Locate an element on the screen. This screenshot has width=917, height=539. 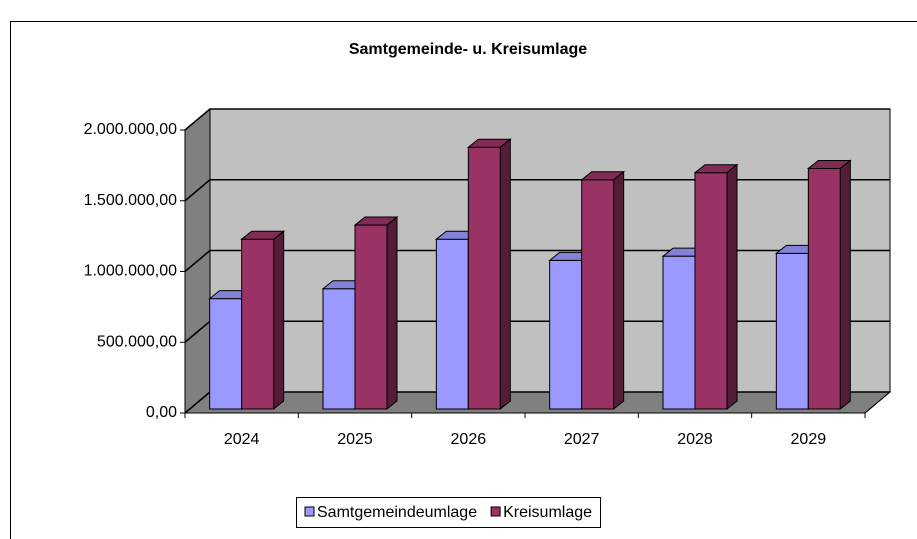
chart-title: Samtgemeinde- u. Kreisumlage is located at coordinates (468, 49).